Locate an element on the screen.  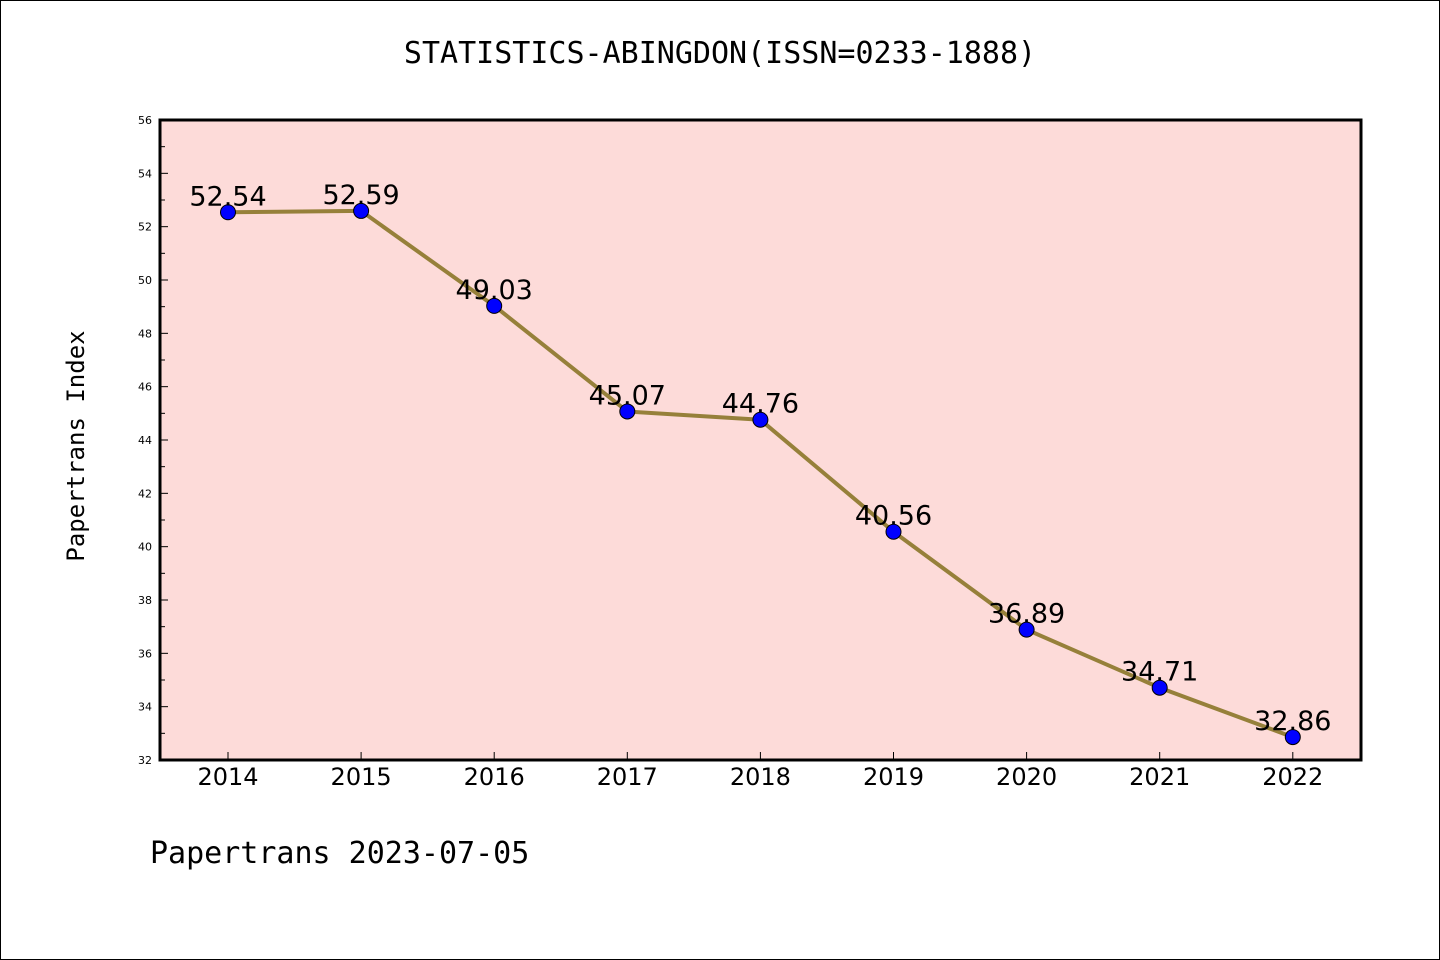
y-tick-label: 34 is located at coordinates (145, 707).